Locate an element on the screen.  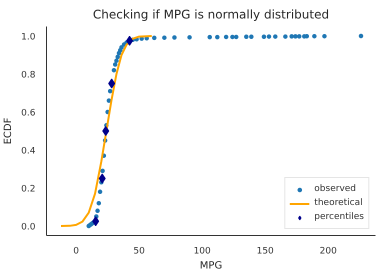
y-axis-title: ECDF is located at coordinates (8, 130).